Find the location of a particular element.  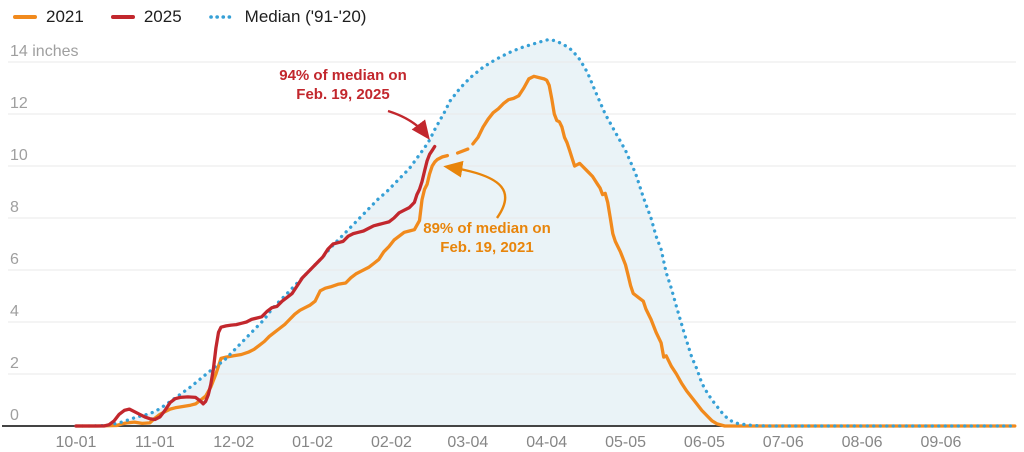

legend-item-median: Median ('91-'20) is located at coordinates (287, 17).